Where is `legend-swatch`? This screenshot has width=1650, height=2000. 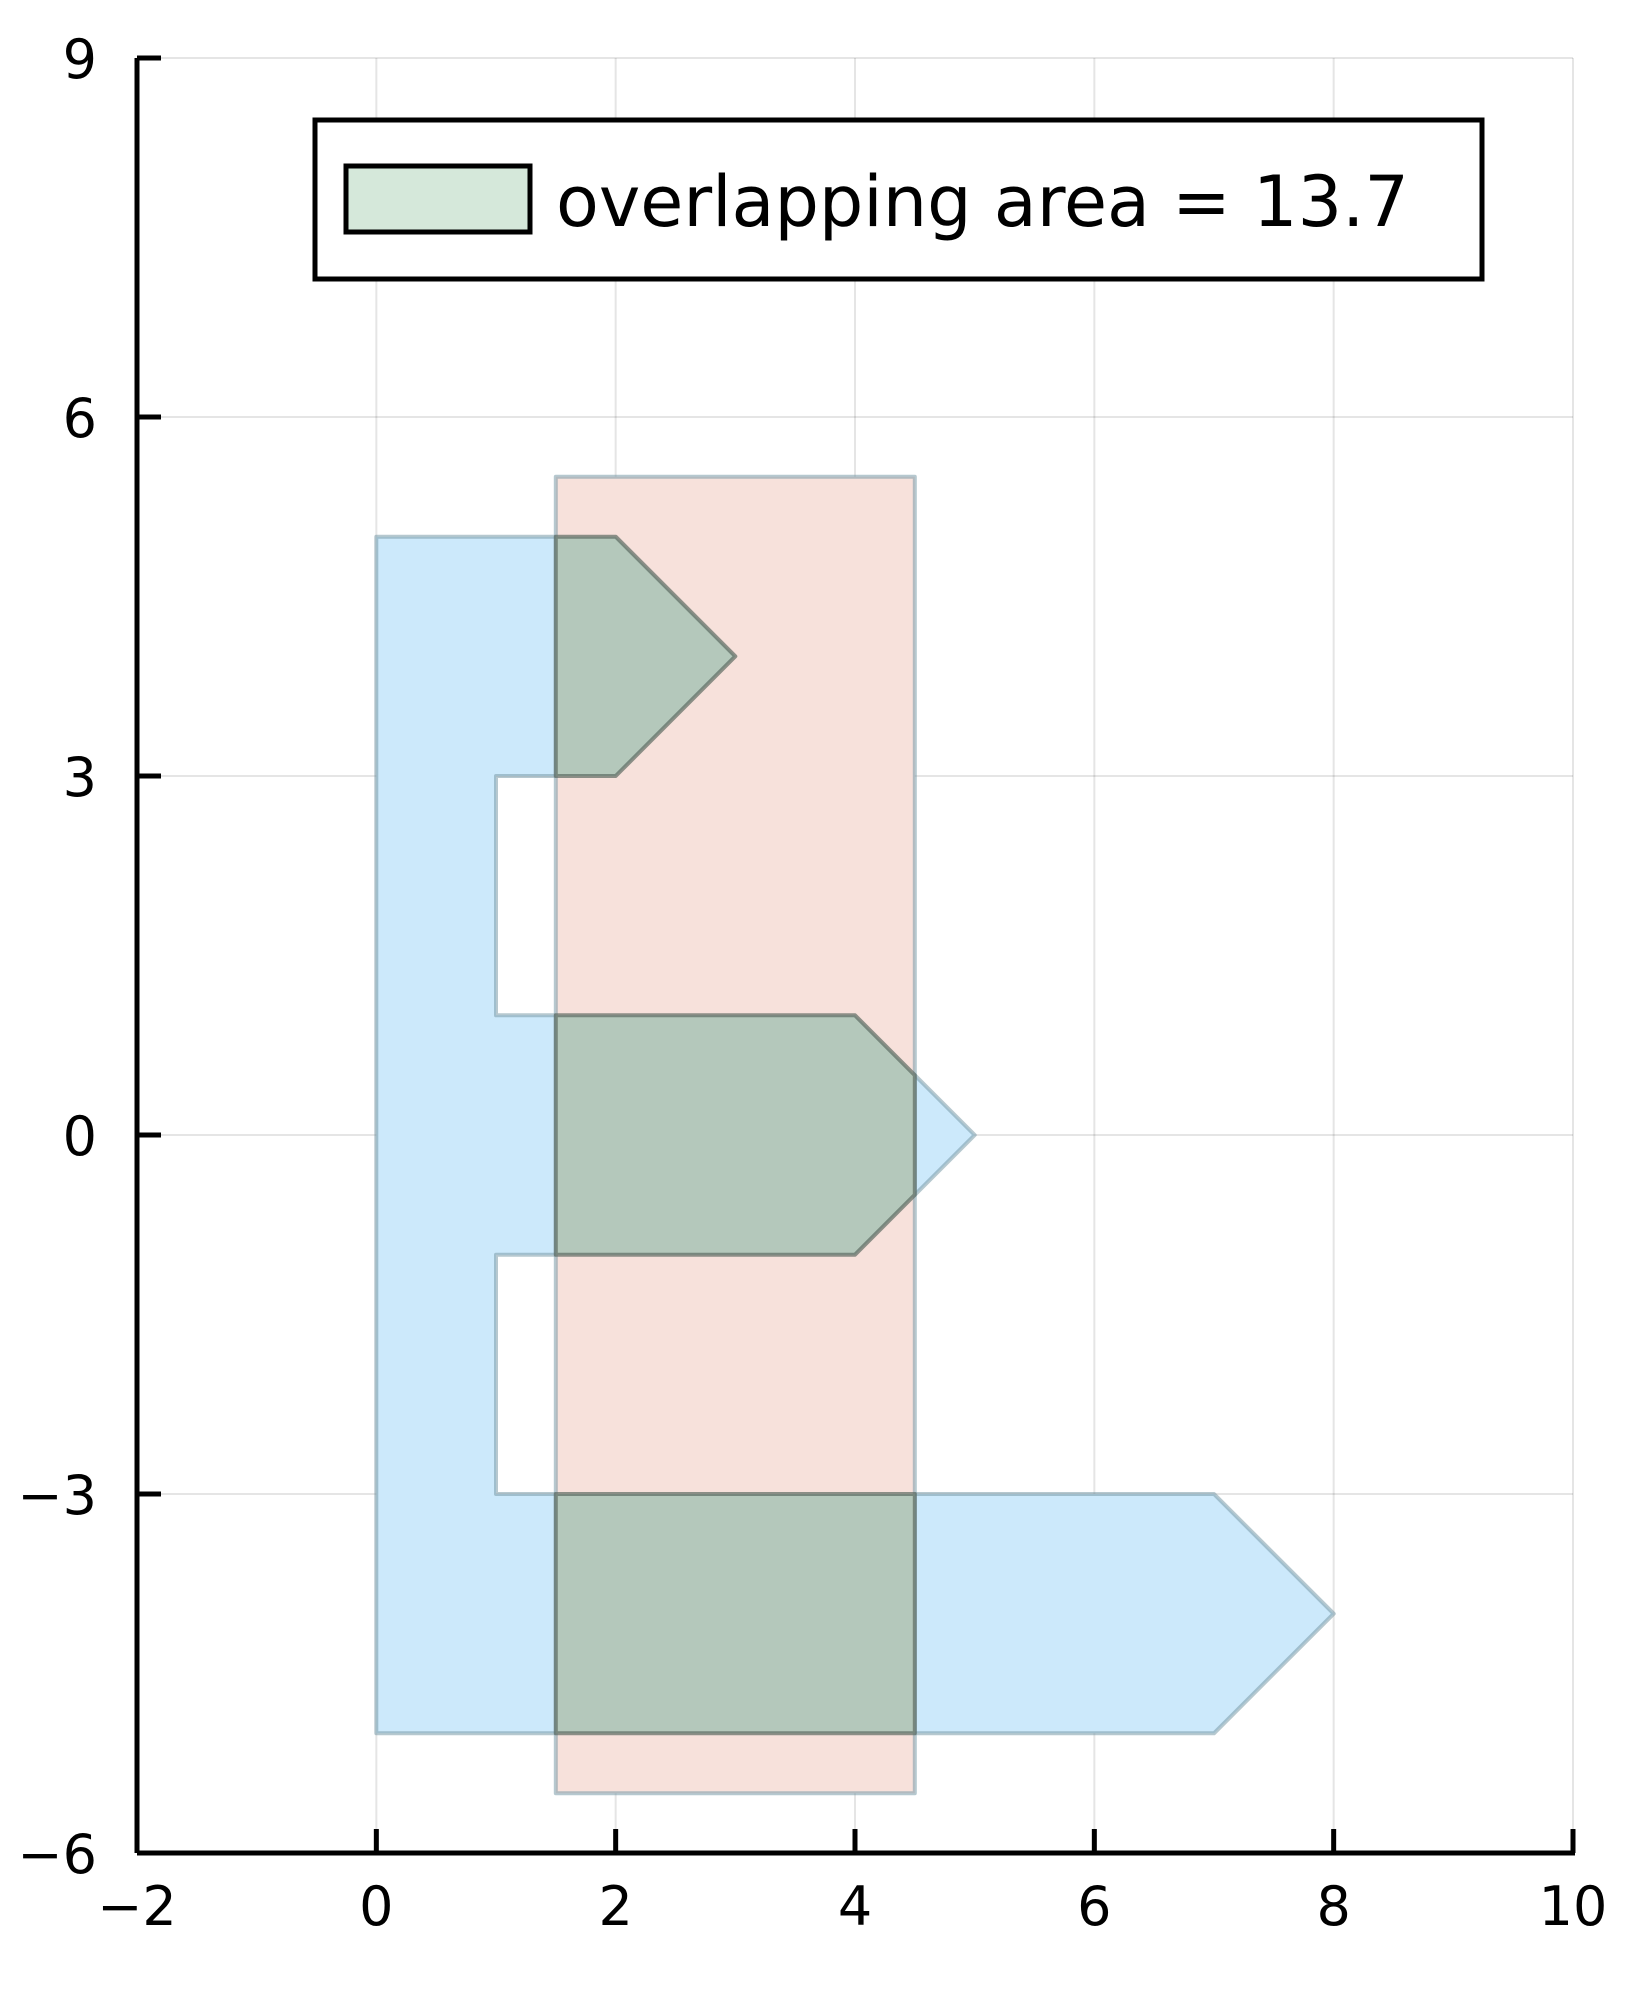
legend-swatch is located at coordinates (438, 199).